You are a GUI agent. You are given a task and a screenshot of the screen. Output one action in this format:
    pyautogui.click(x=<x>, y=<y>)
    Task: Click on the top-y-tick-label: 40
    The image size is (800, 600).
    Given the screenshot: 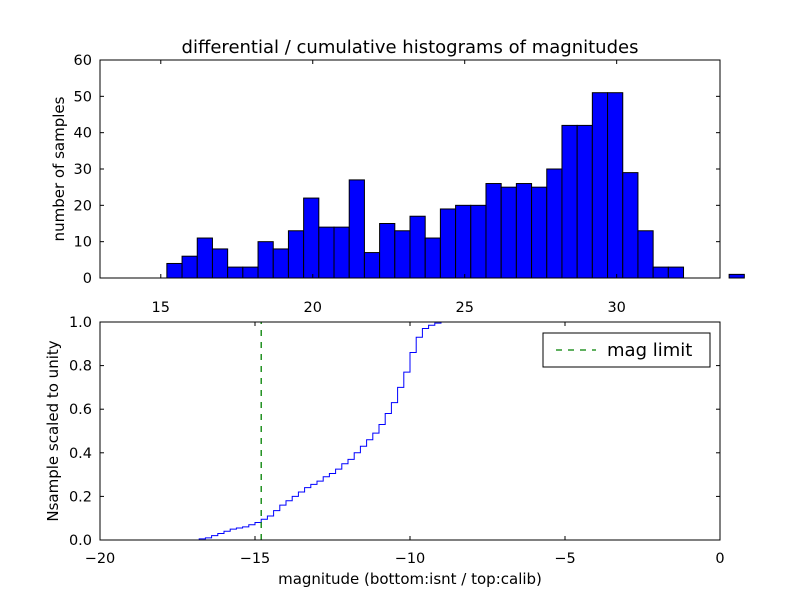 What is the action you would take?
    pyautogui.click(x=83, y=134)
    